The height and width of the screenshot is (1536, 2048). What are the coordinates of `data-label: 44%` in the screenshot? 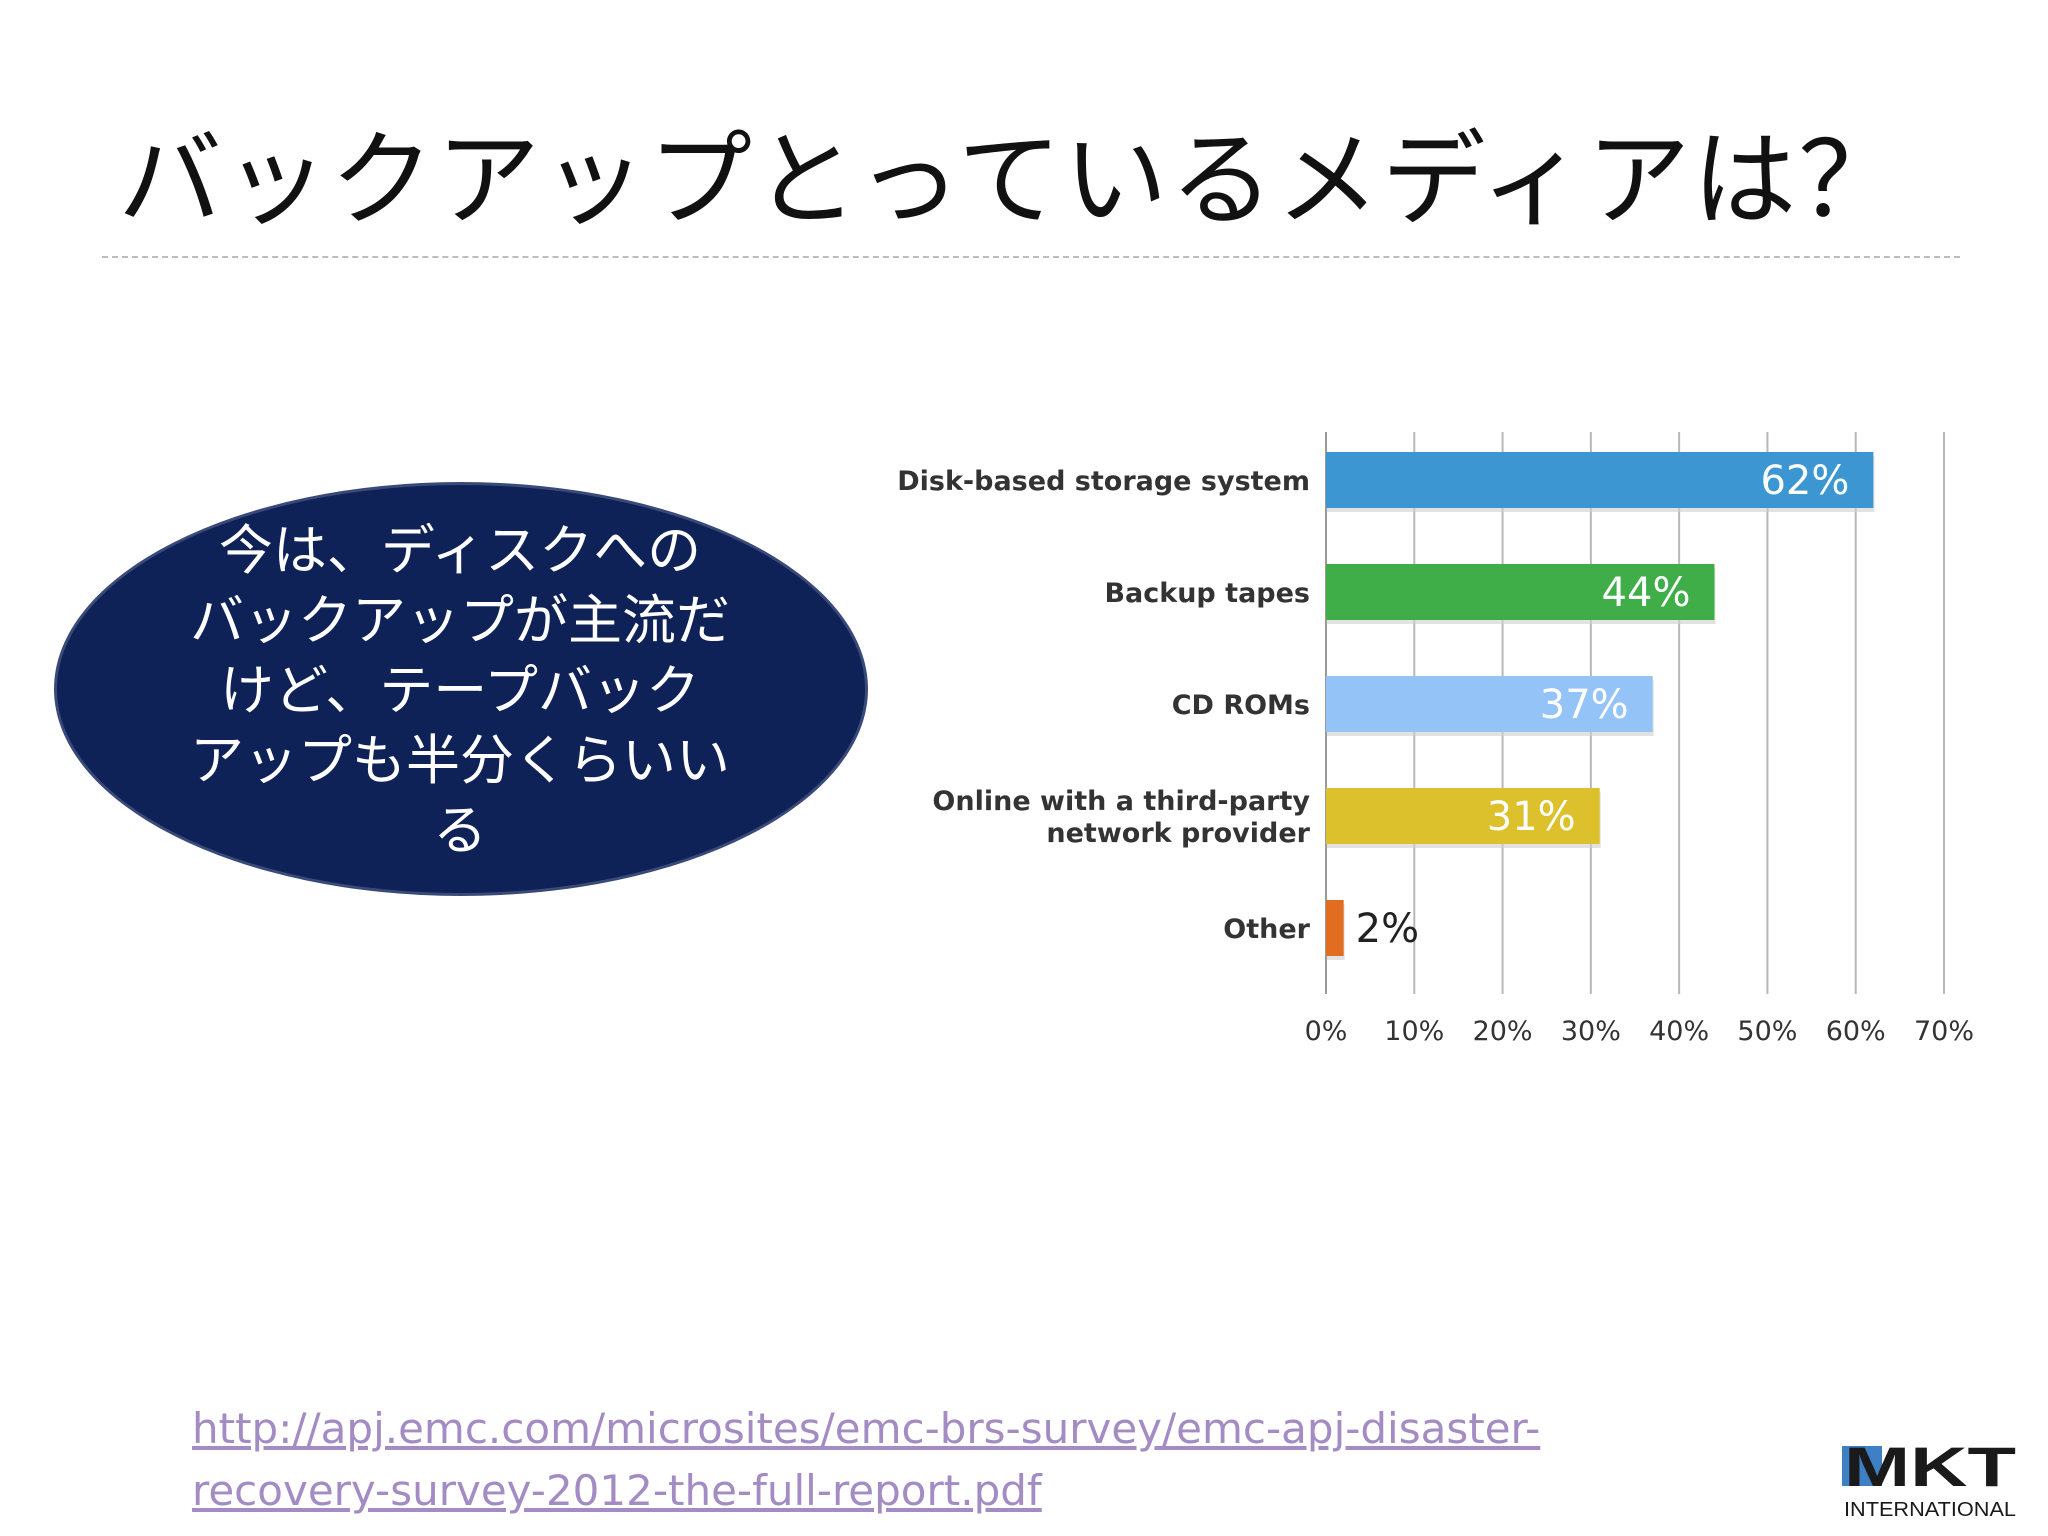 It's located at (1646, 593).